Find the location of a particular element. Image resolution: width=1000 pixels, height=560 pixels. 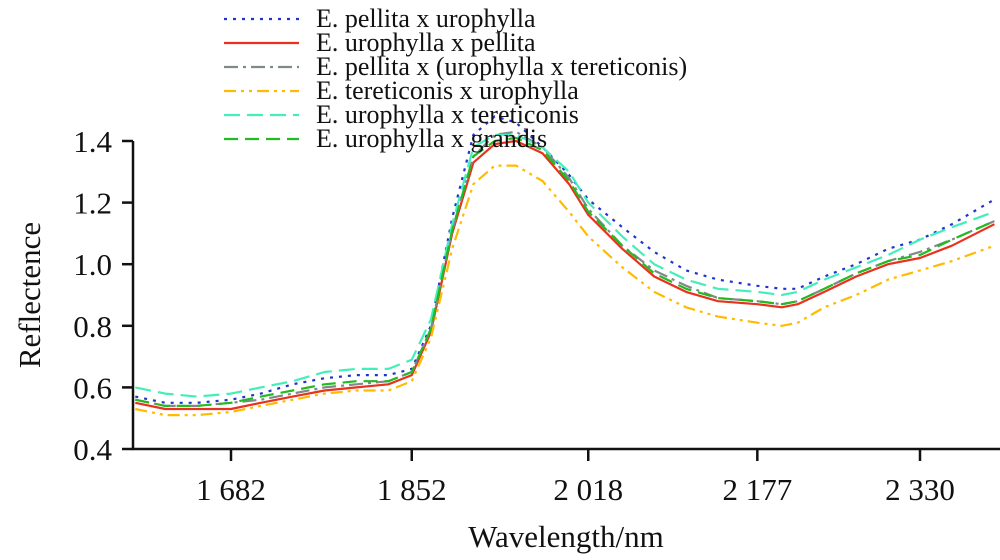

legend-label: E. tereticonis x urophylla is located at coordinates (447, 90).